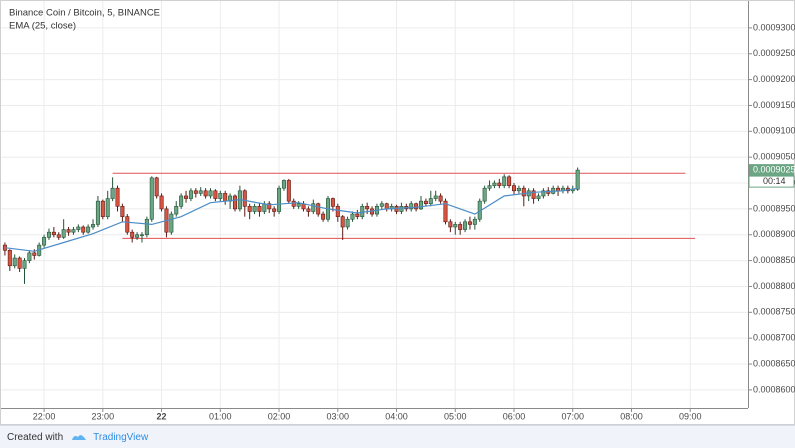 This screenshot has width=795, height=448. Describe the element at coordinates (774, 312) in the screenshot. I see `y-tick-label: 0.0008750` at that location.